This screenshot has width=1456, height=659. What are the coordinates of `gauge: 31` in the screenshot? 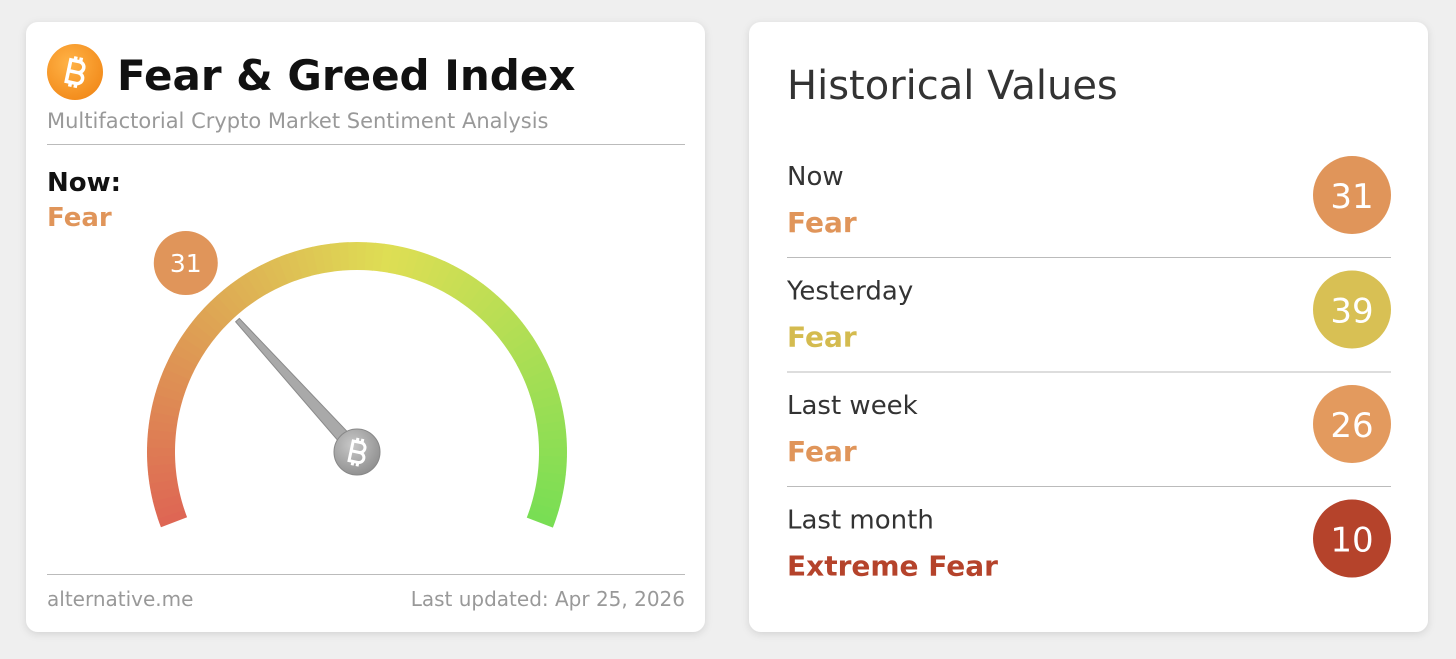 It's located at (357, 379).